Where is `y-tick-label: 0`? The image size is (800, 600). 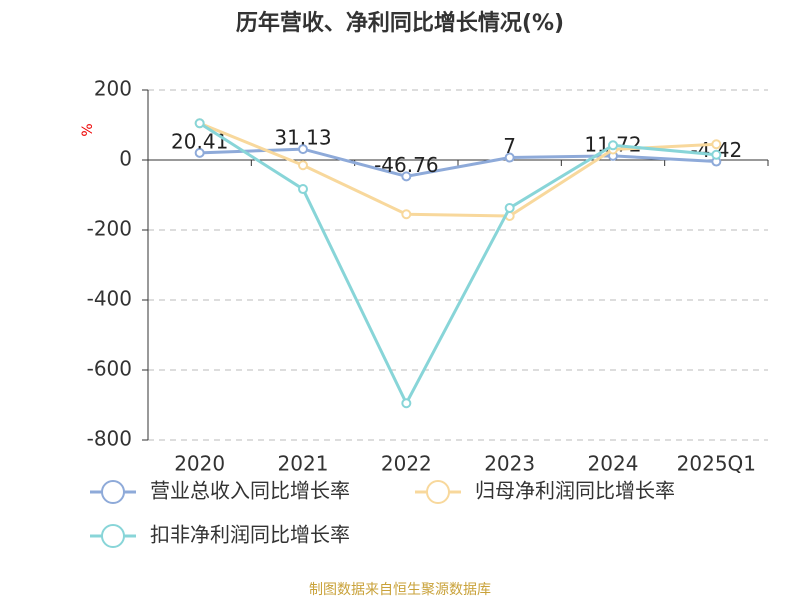 y-tick-label: 0 is located at coordinates (125, 159).